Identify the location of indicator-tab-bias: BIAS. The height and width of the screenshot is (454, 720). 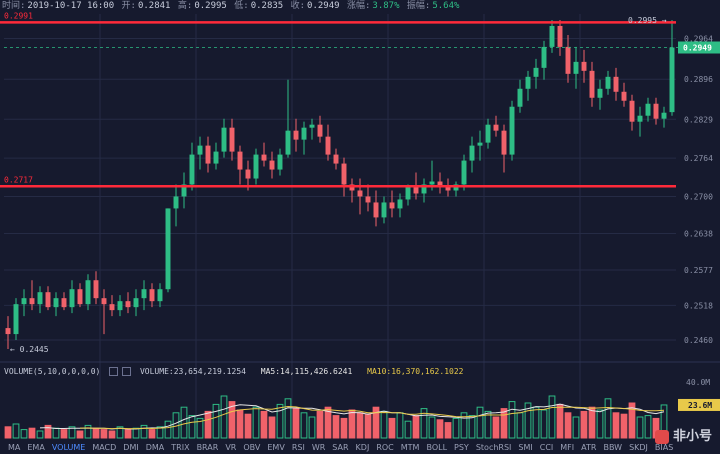
(664, 447).